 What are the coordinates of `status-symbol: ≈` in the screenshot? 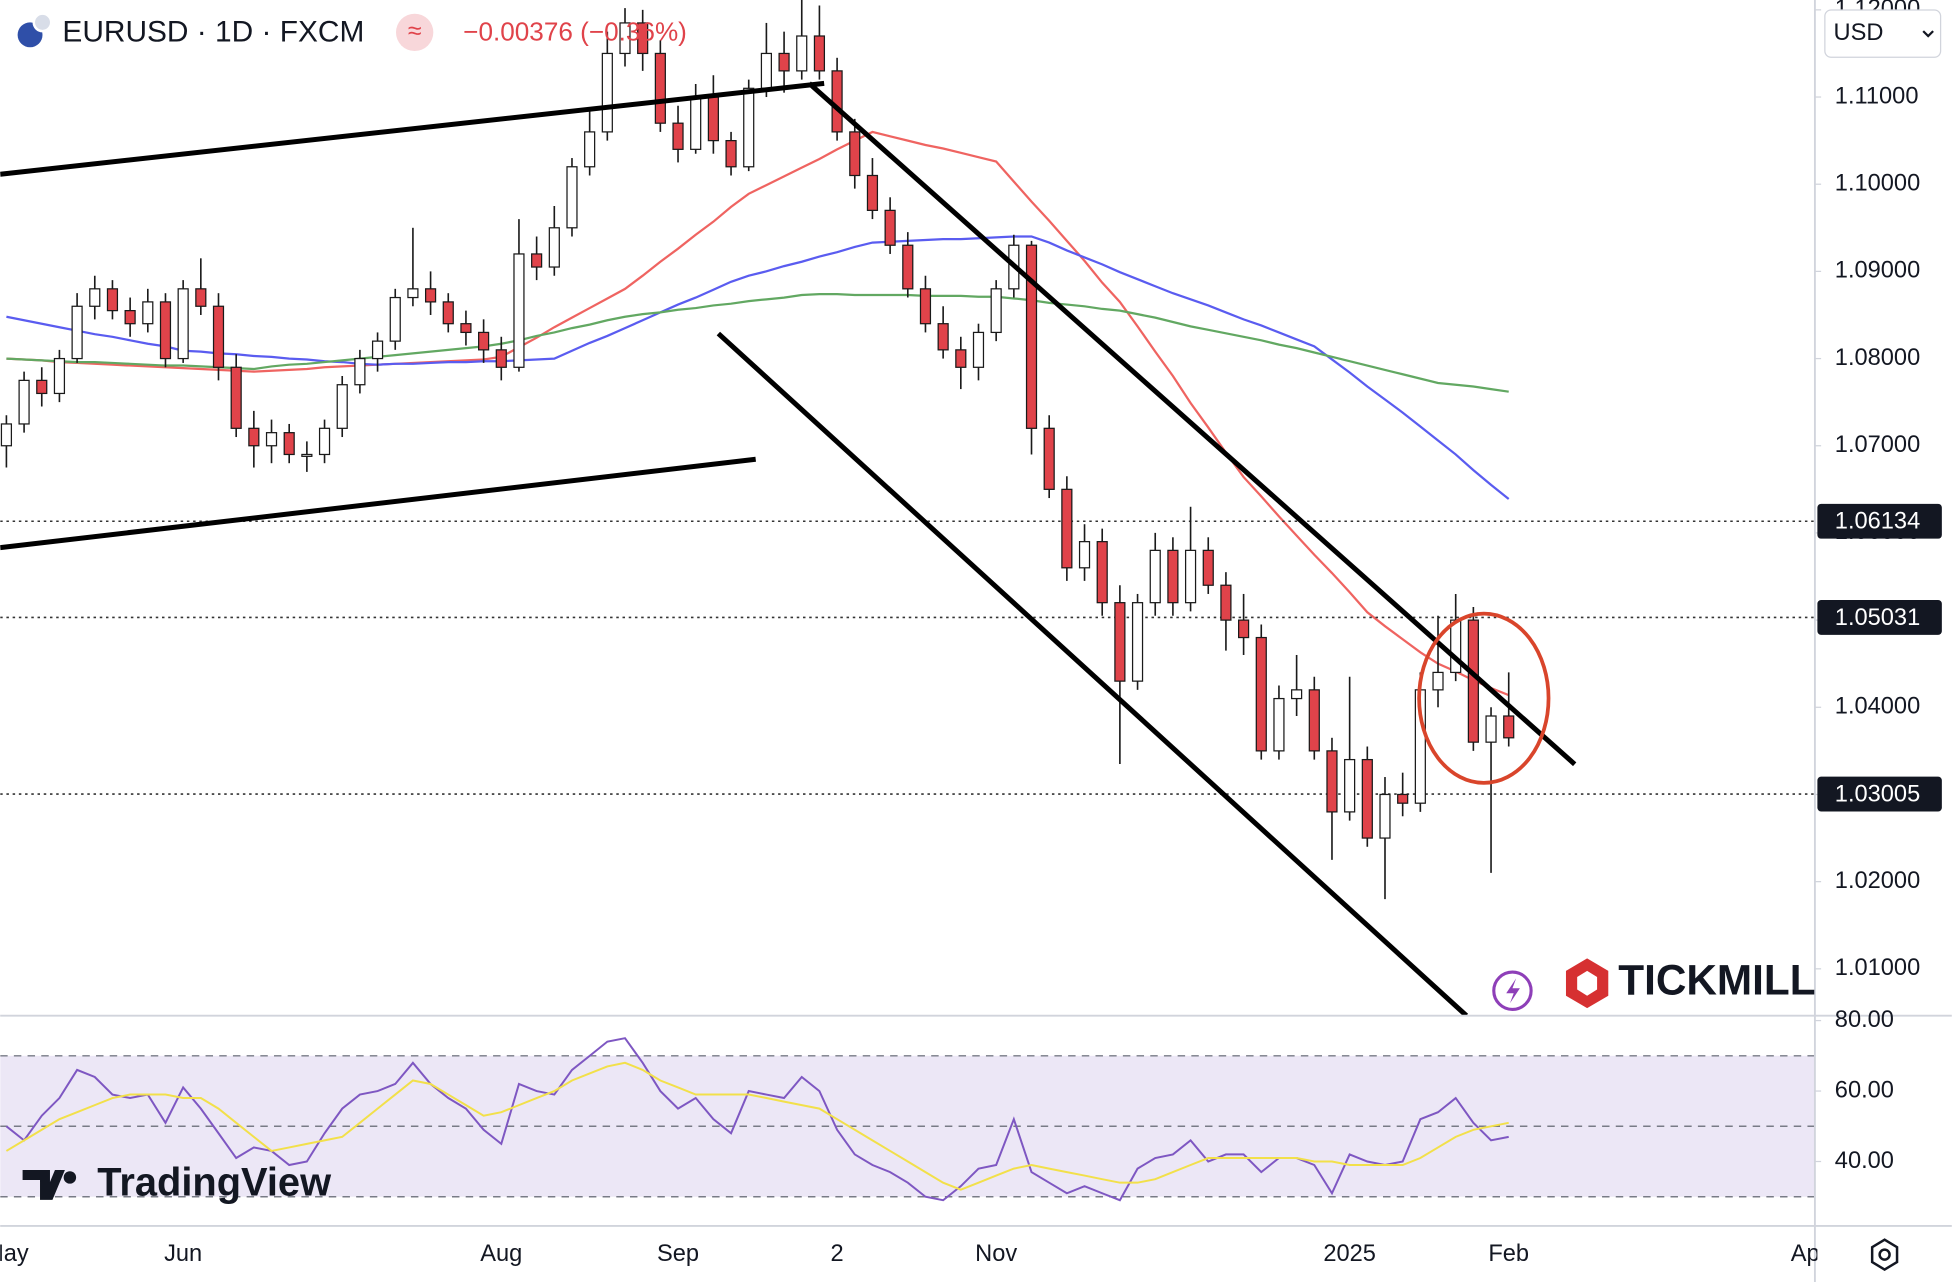 It's located at (415, 31).